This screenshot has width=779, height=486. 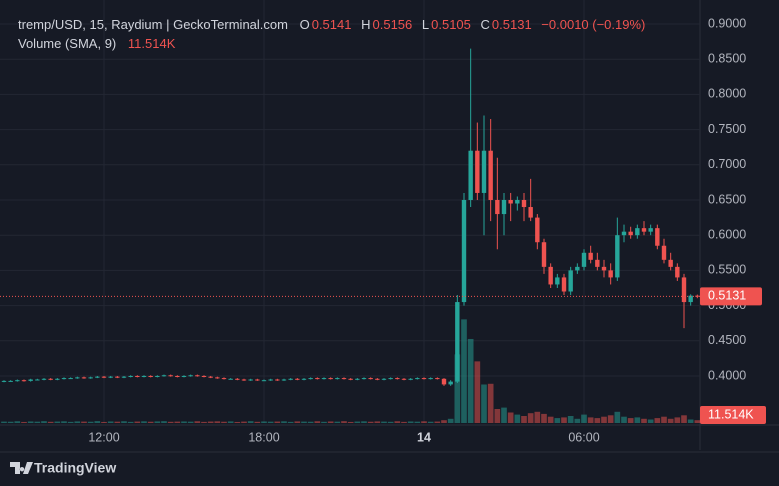 I want to click on ohlc-label: C, so click(x=485, y=24).